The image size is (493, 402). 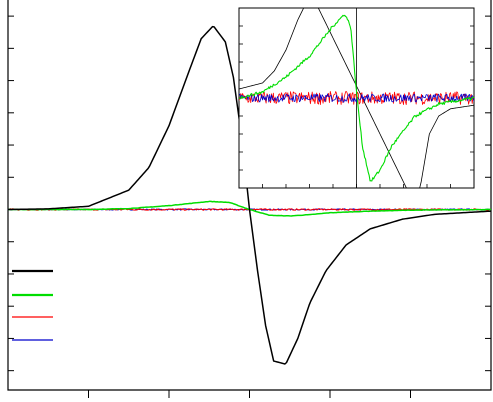 I want to click on inset-series-blue, so click(x=356, y=98).